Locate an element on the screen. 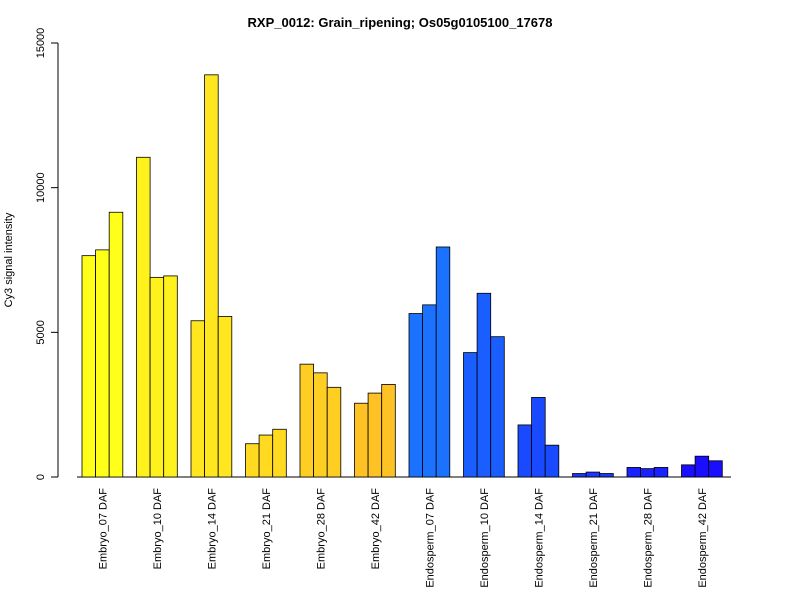  y-tick-label: 5000 is located at coordinates (41, 332).